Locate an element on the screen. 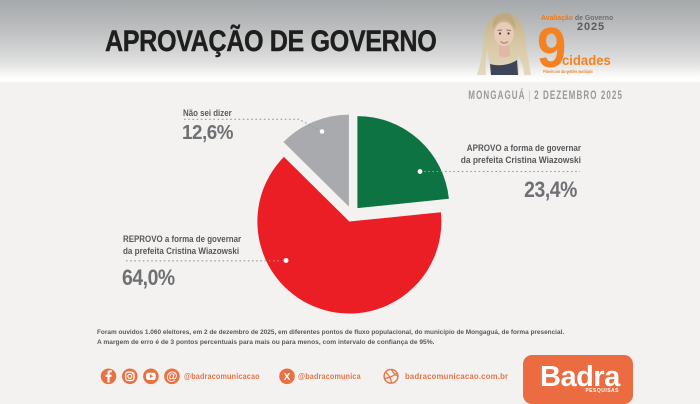 The width and height of the screenshot is (700, 404). svg-text: X is located at coordinates (287, 377).